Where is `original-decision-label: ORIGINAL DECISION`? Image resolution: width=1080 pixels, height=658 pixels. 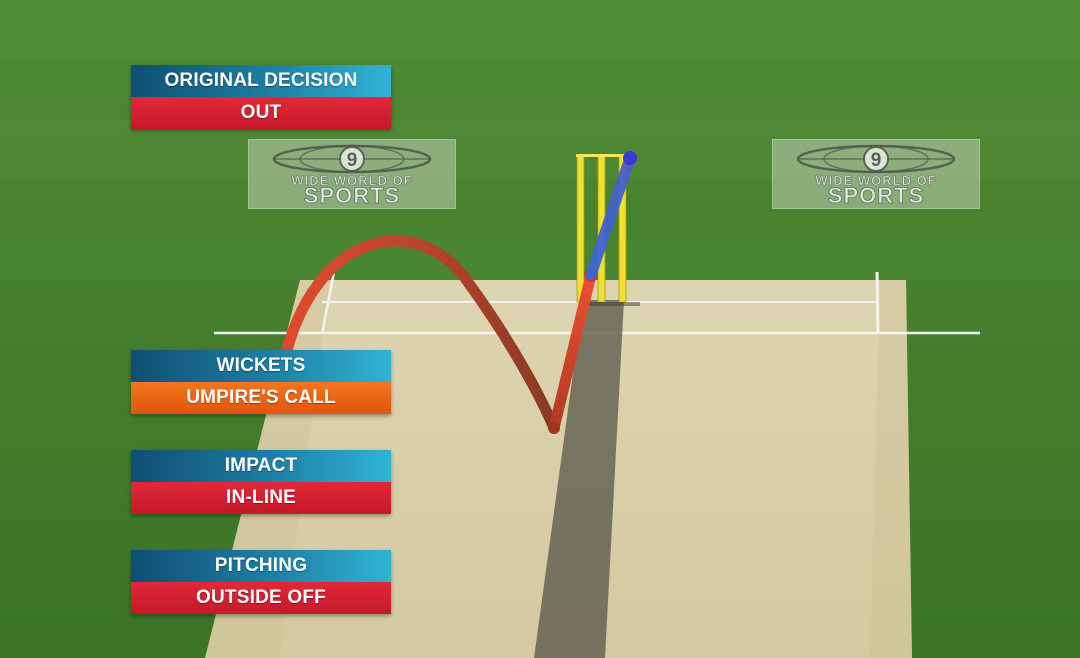
original-decision-label: ORIGINAL DECISION is located at coordinates (261, 81).